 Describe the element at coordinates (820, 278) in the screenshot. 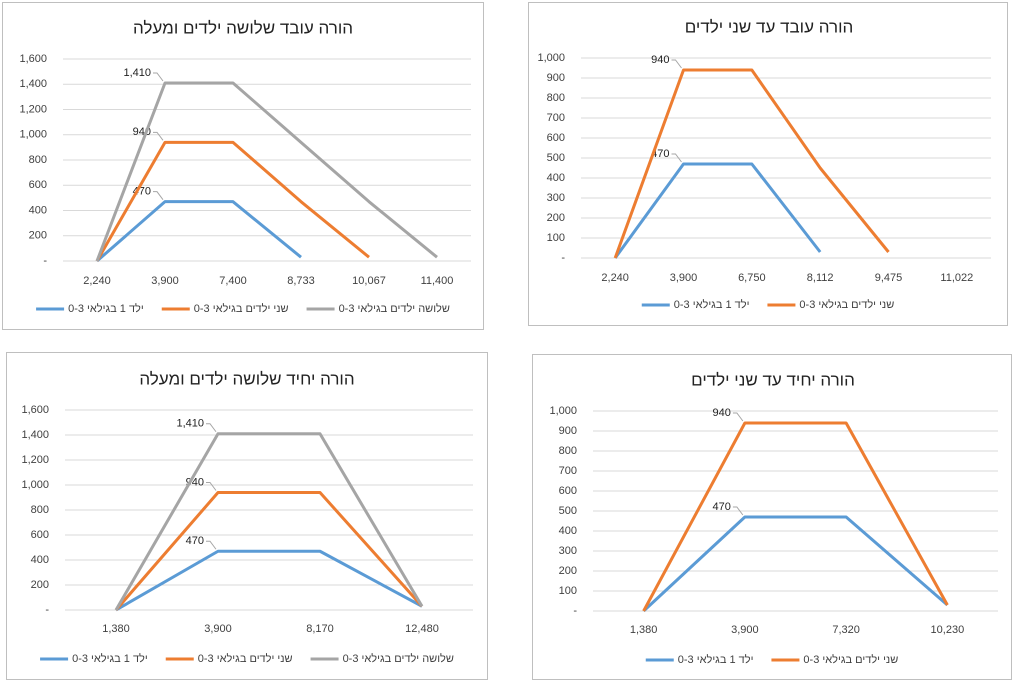

I see `x-tick-label: 8,112` at that location.